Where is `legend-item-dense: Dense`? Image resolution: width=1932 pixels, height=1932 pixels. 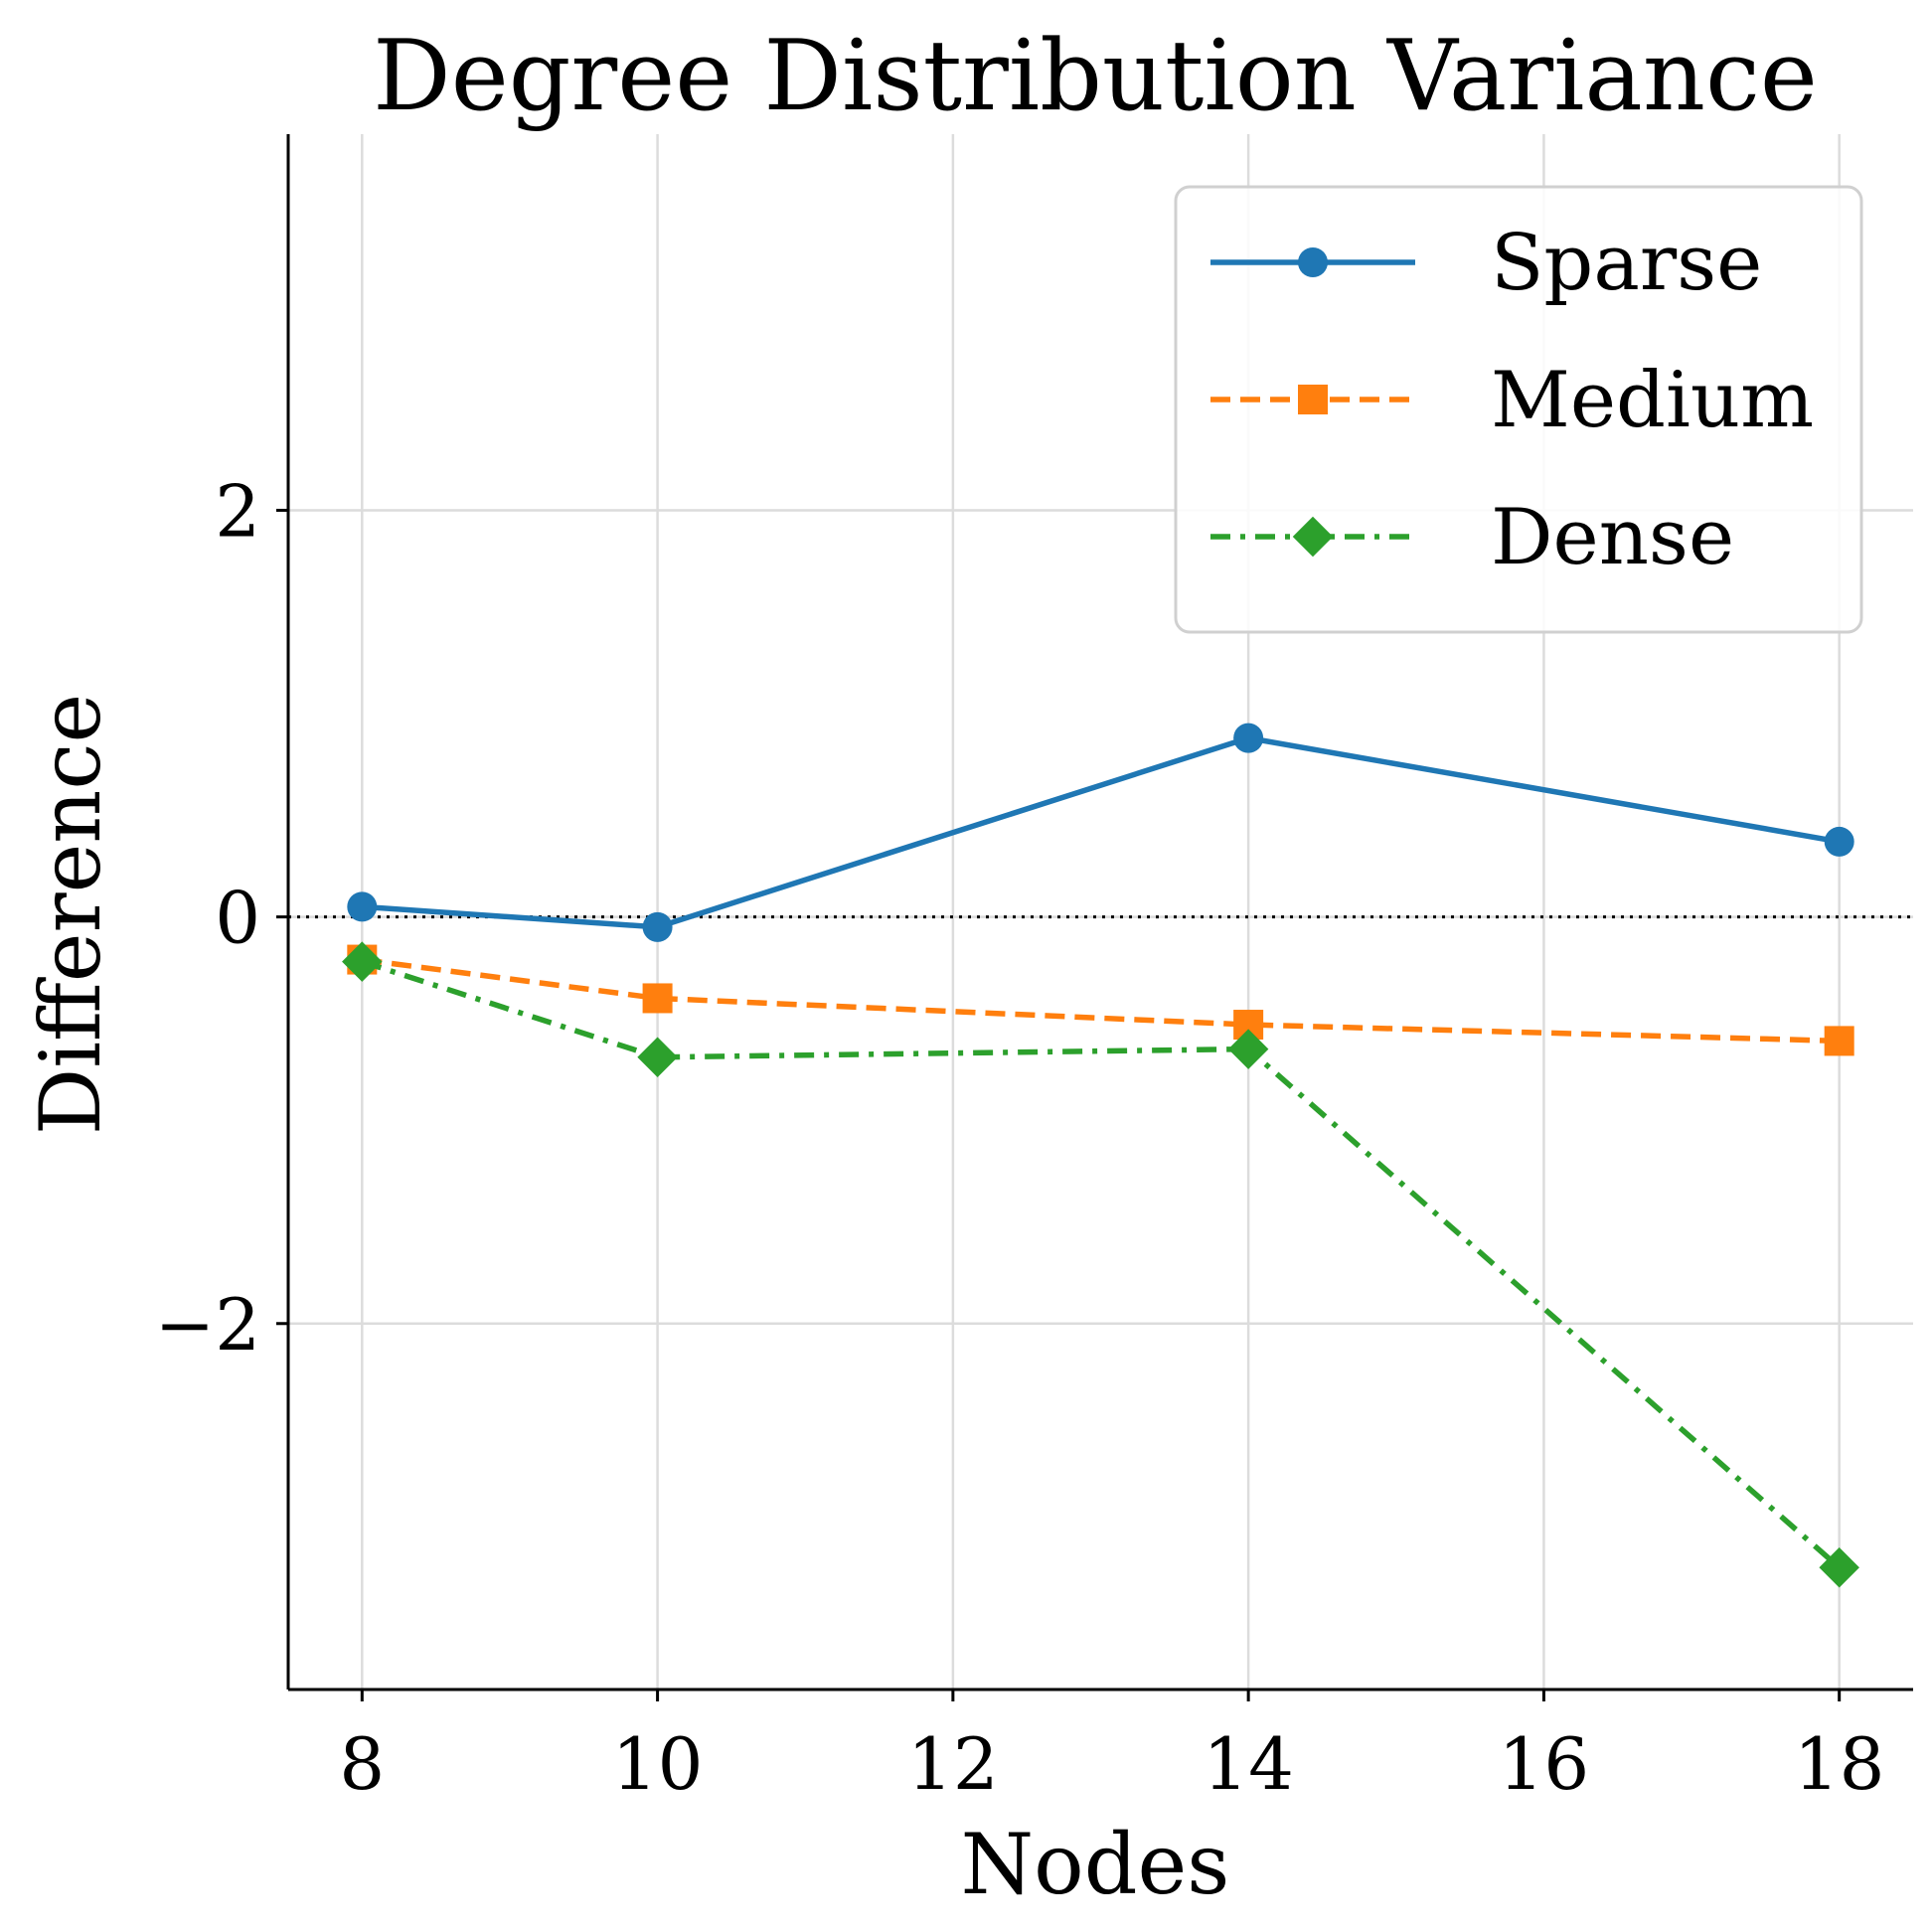
legend-item-dense: Dense is located at coordinates (1472, 537).